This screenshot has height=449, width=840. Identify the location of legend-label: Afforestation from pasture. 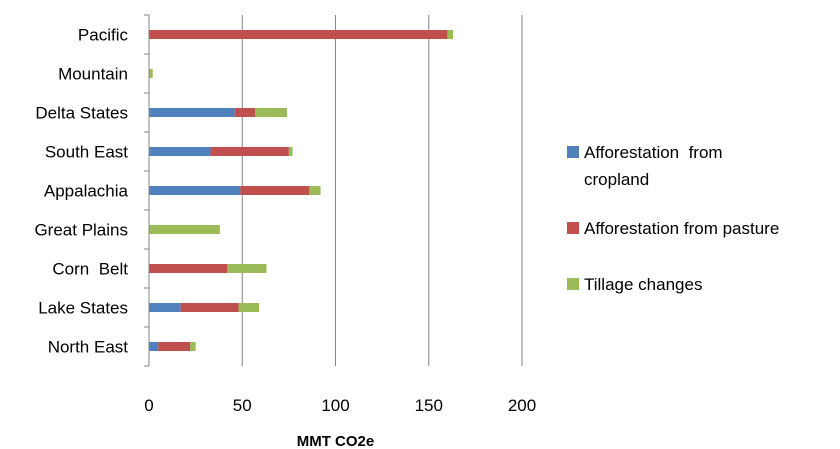
(681, 228).